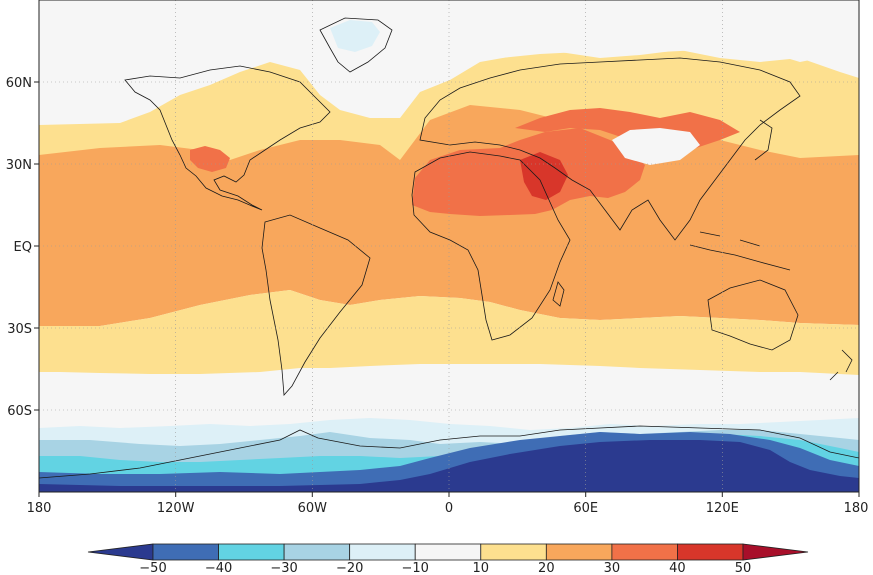  I want to click on colorbar-label: −10, so click(415, 568).